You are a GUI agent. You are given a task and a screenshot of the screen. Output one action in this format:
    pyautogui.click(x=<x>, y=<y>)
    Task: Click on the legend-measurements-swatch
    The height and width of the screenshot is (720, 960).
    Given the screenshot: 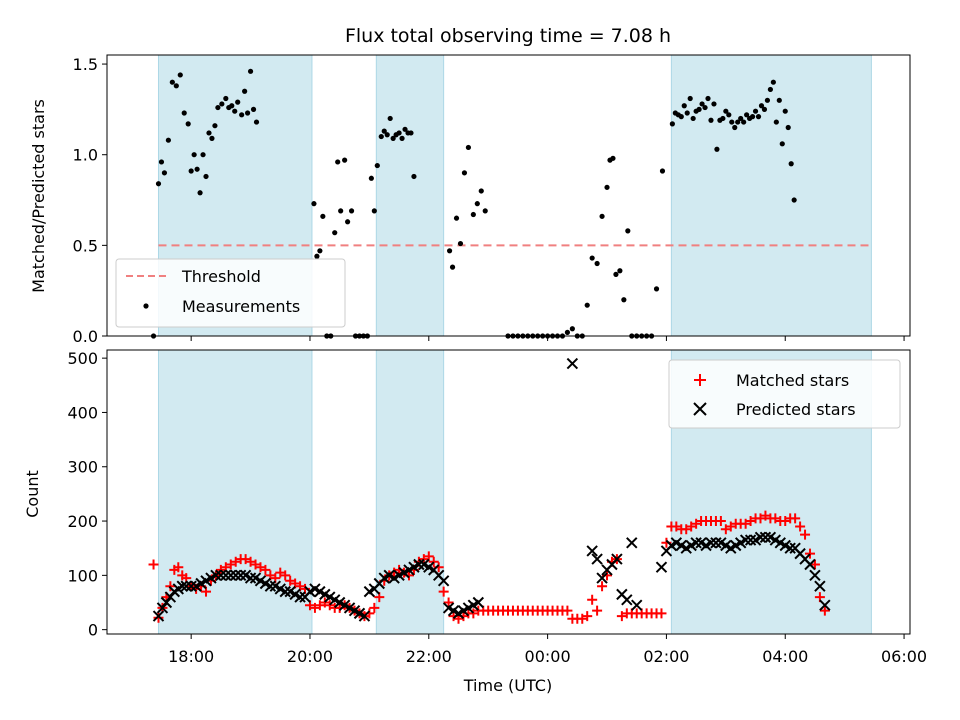 What is the action you would take?
    pyautogui.click(x=146, y=306)
    